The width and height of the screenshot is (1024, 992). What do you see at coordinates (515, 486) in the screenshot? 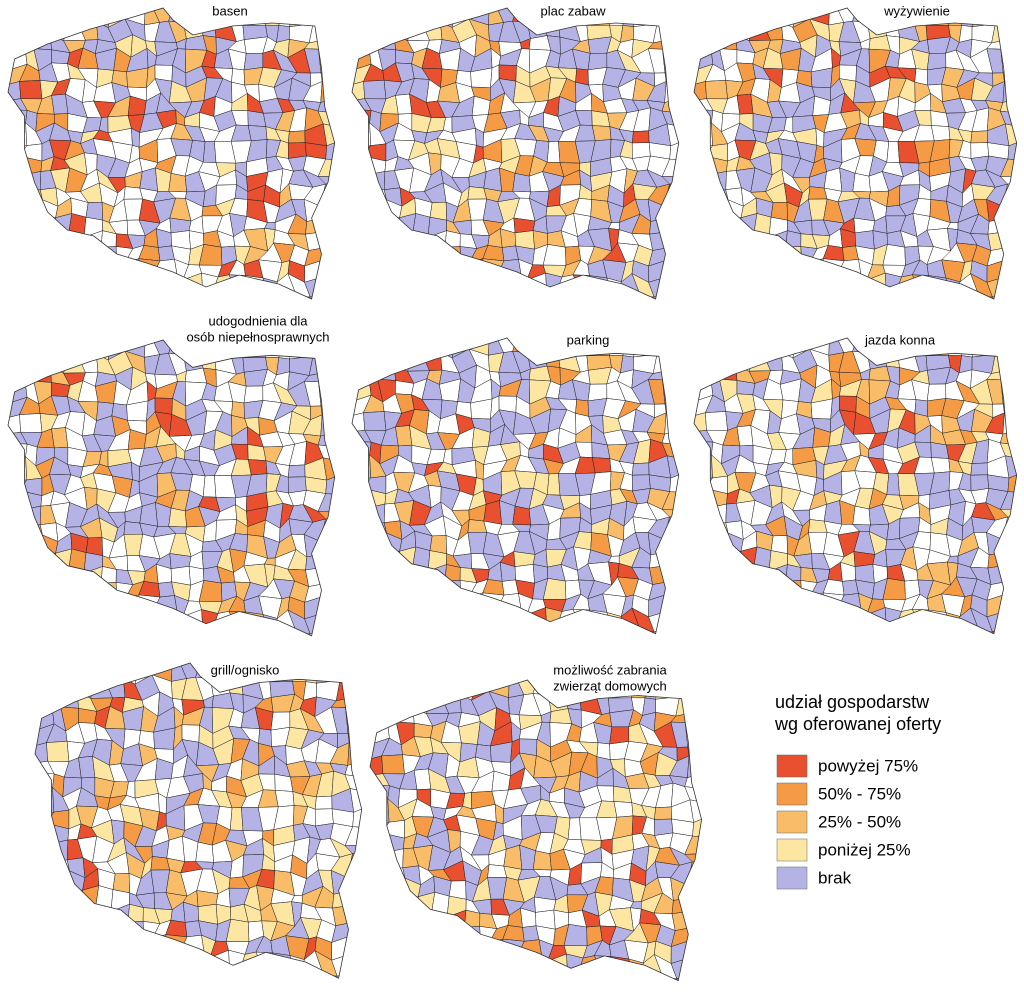
I see `country-border` at bounding box center [515, 486].